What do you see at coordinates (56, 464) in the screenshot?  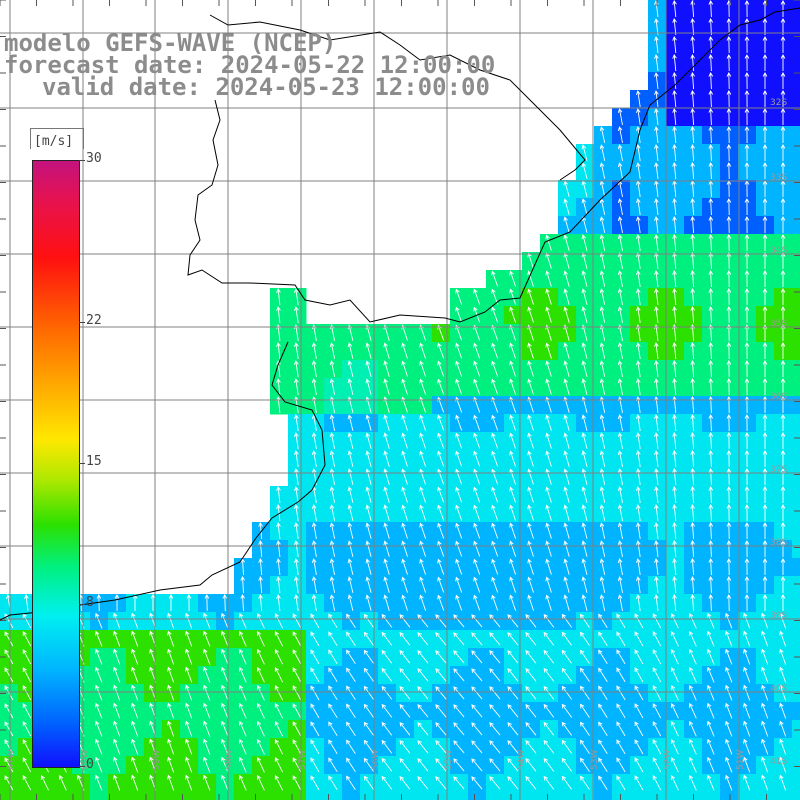 I see `colorbar` at bounding box center [56, 464].